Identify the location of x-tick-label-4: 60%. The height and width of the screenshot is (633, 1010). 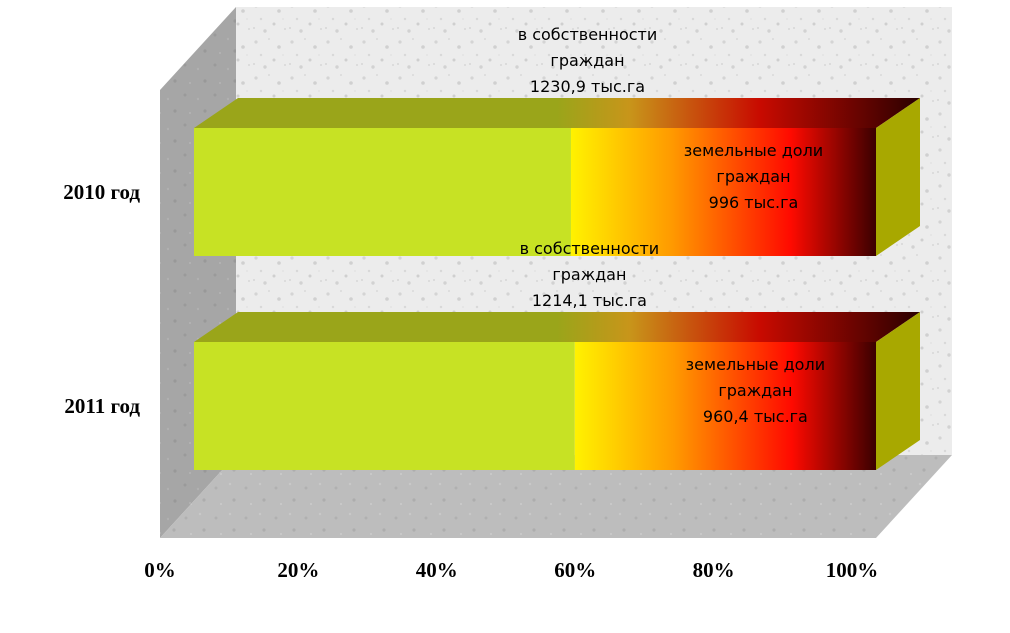
(575, 570).